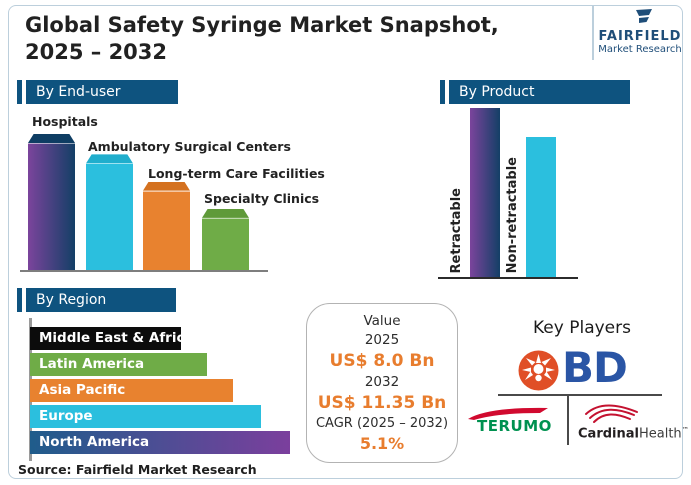 Image resolution: width=691 pixels, height=485 pixels. Describe the element at coordinates (144, 271) in the screenshot. I see `end-user-axis-line` at that location.